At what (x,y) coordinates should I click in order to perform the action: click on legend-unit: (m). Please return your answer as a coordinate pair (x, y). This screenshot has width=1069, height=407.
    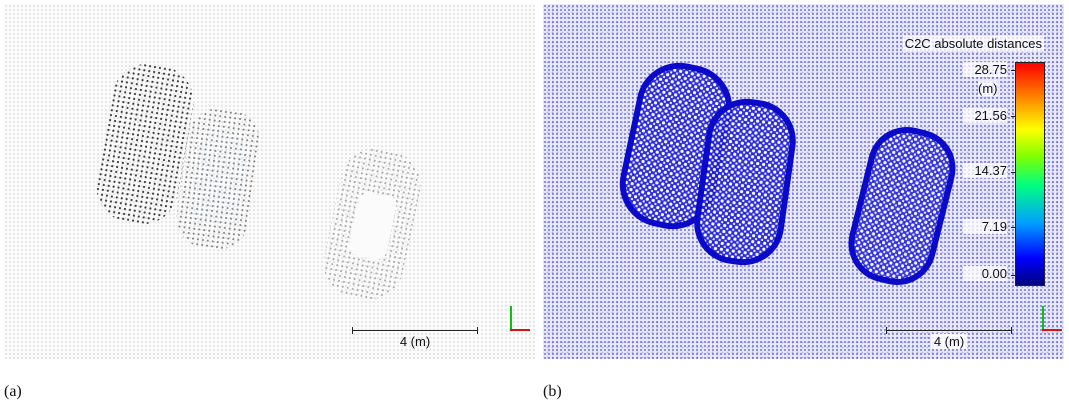
    Looking at the image, I should click on (988, 88).